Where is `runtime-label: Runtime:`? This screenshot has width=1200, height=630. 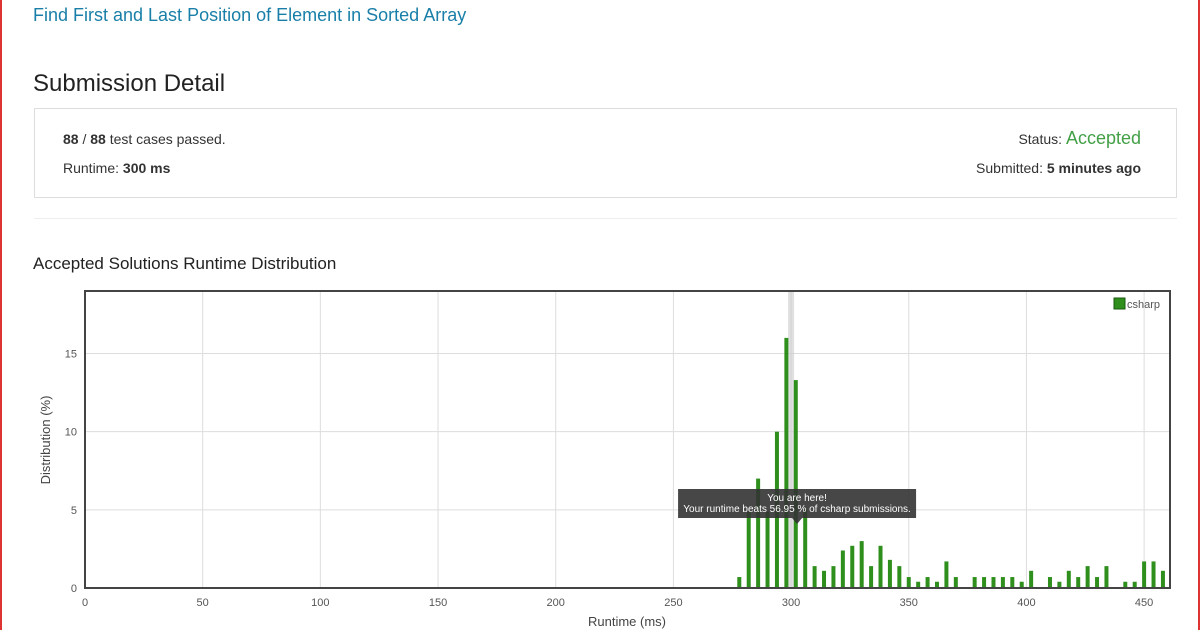
runtime-label: Runtime: is located at coordinates (91, 168).